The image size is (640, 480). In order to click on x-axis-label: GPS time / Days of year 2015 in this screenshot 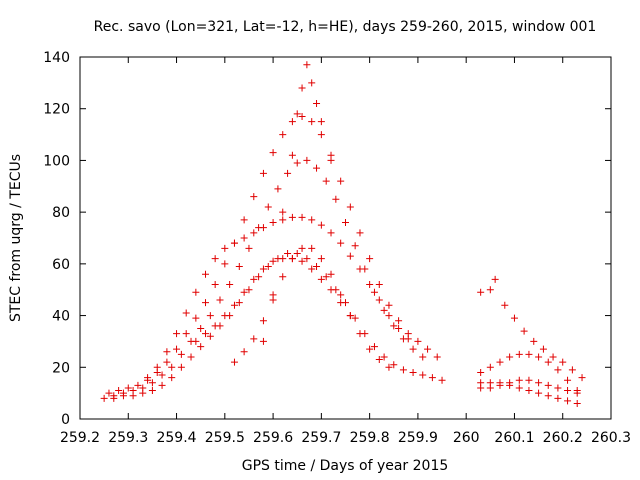, I will do `click(345, 466)`.